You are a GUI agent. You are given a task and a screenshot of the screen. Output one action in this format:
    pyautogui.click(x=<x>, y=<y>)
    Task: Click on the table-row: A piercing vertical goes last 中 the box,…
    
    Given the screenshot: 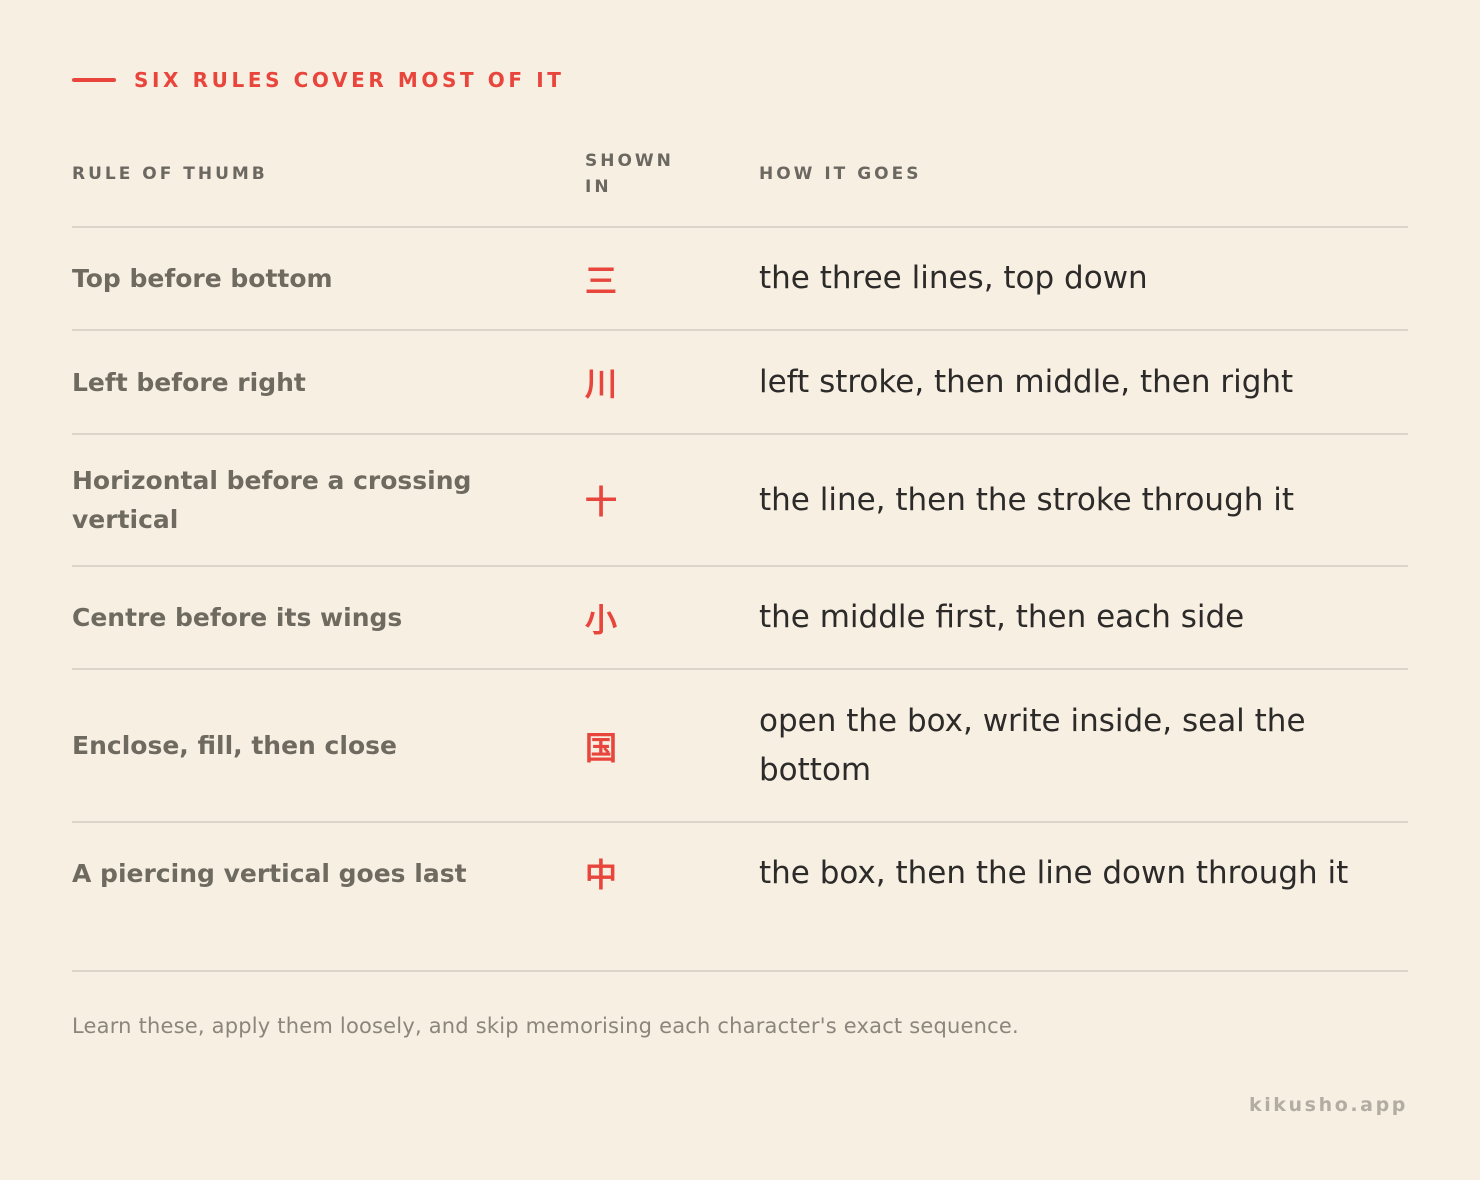 What is the action you would take?
    pyautogui.click(x=740, y=873)
    